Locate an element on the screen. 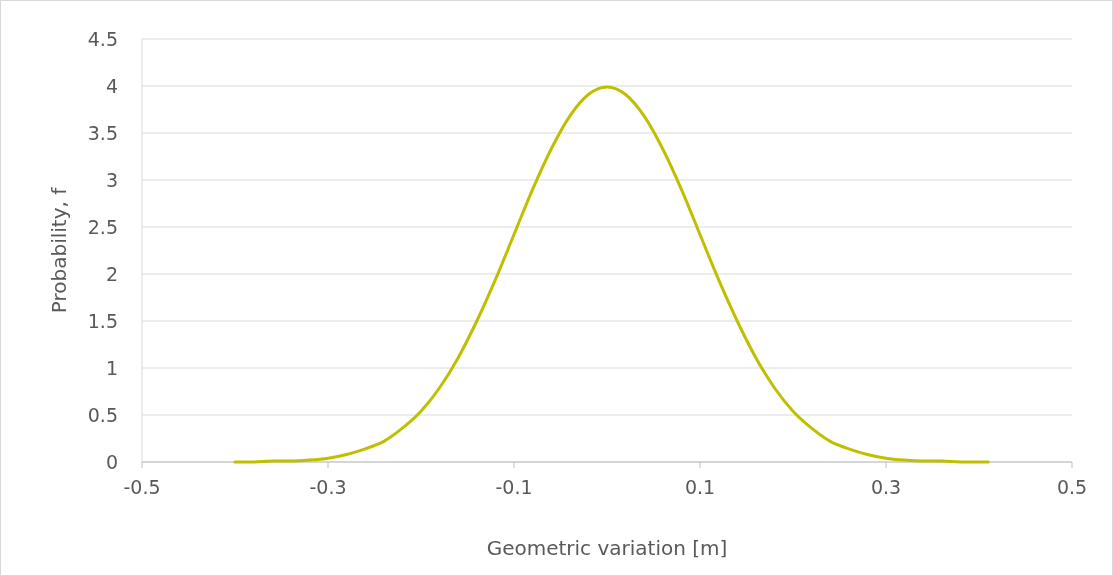 This screenshot has width=1113, height=576. y-tick-label: 3.5 is located at coordinates (102, 133).